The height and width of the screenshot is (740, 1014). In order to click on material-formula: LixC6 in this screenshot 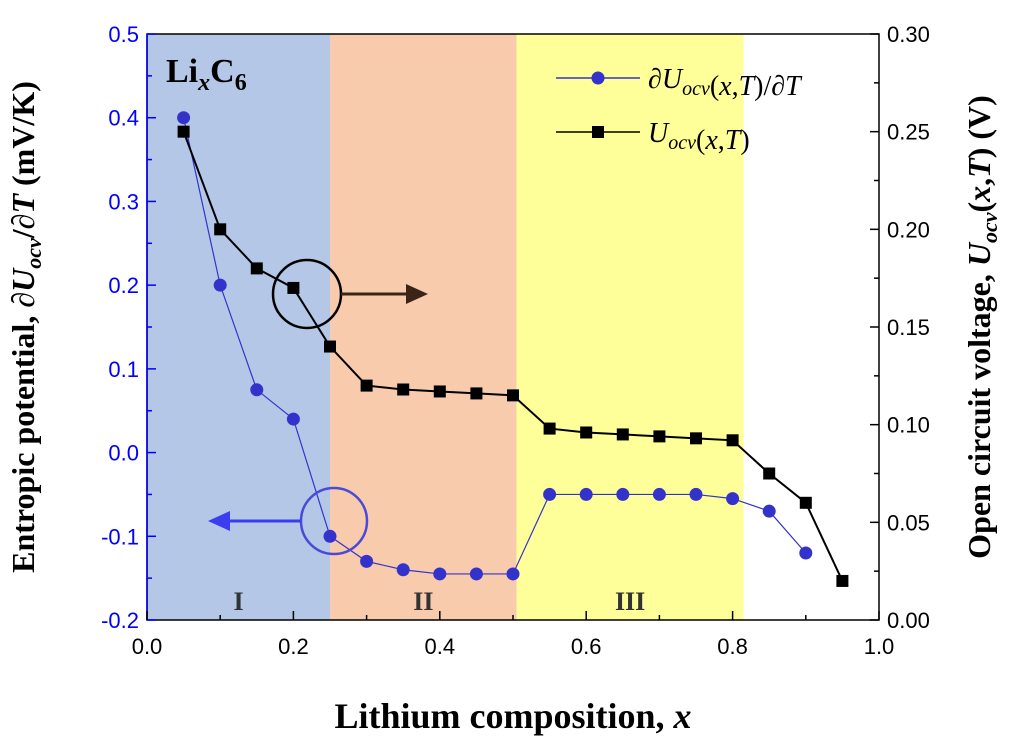, I will do `click(206, 74)`.